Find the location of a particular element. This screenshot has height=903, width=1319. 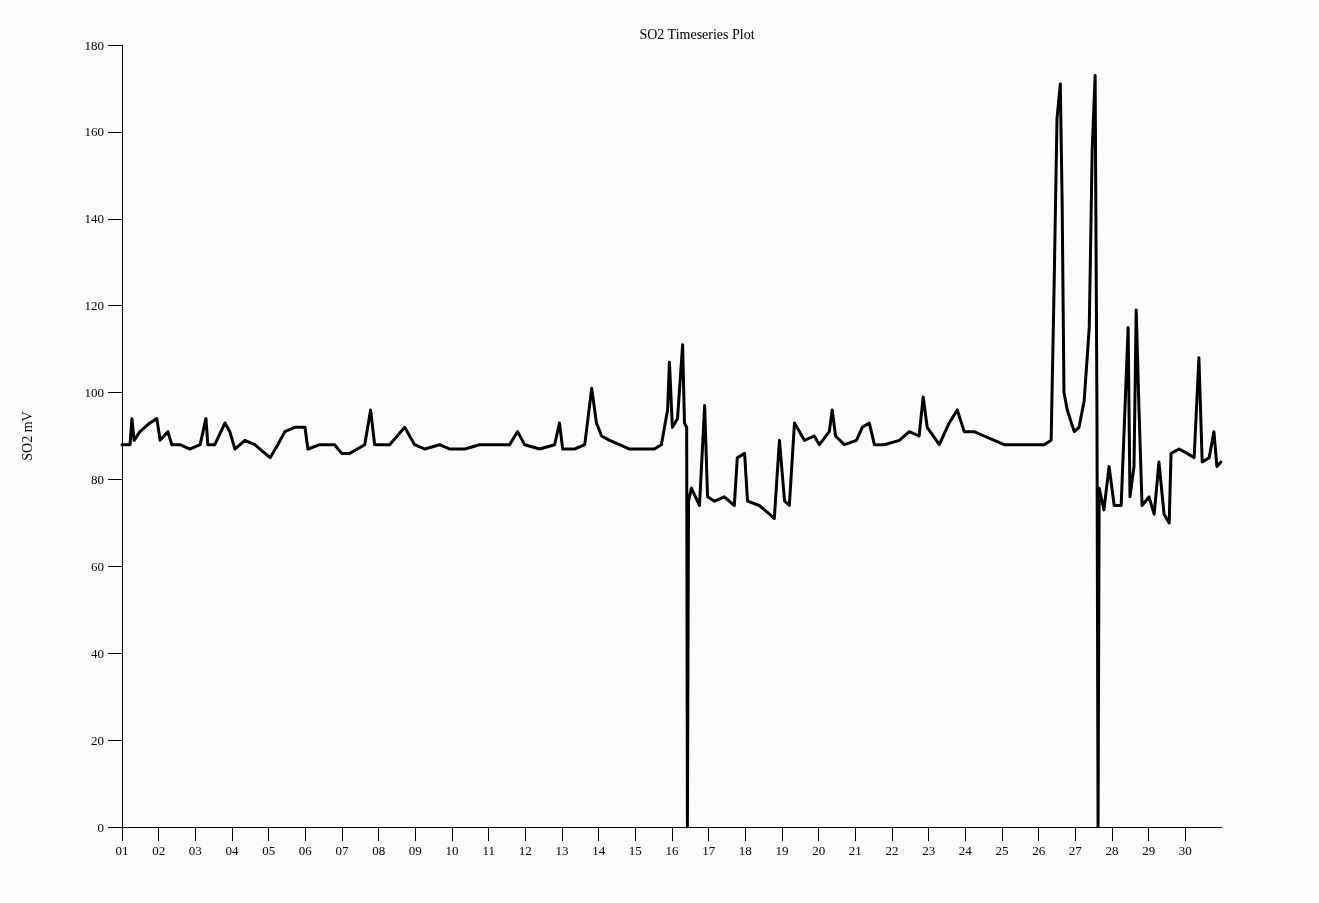

x-tick-label: 13 is located at coordinates (562, 850).